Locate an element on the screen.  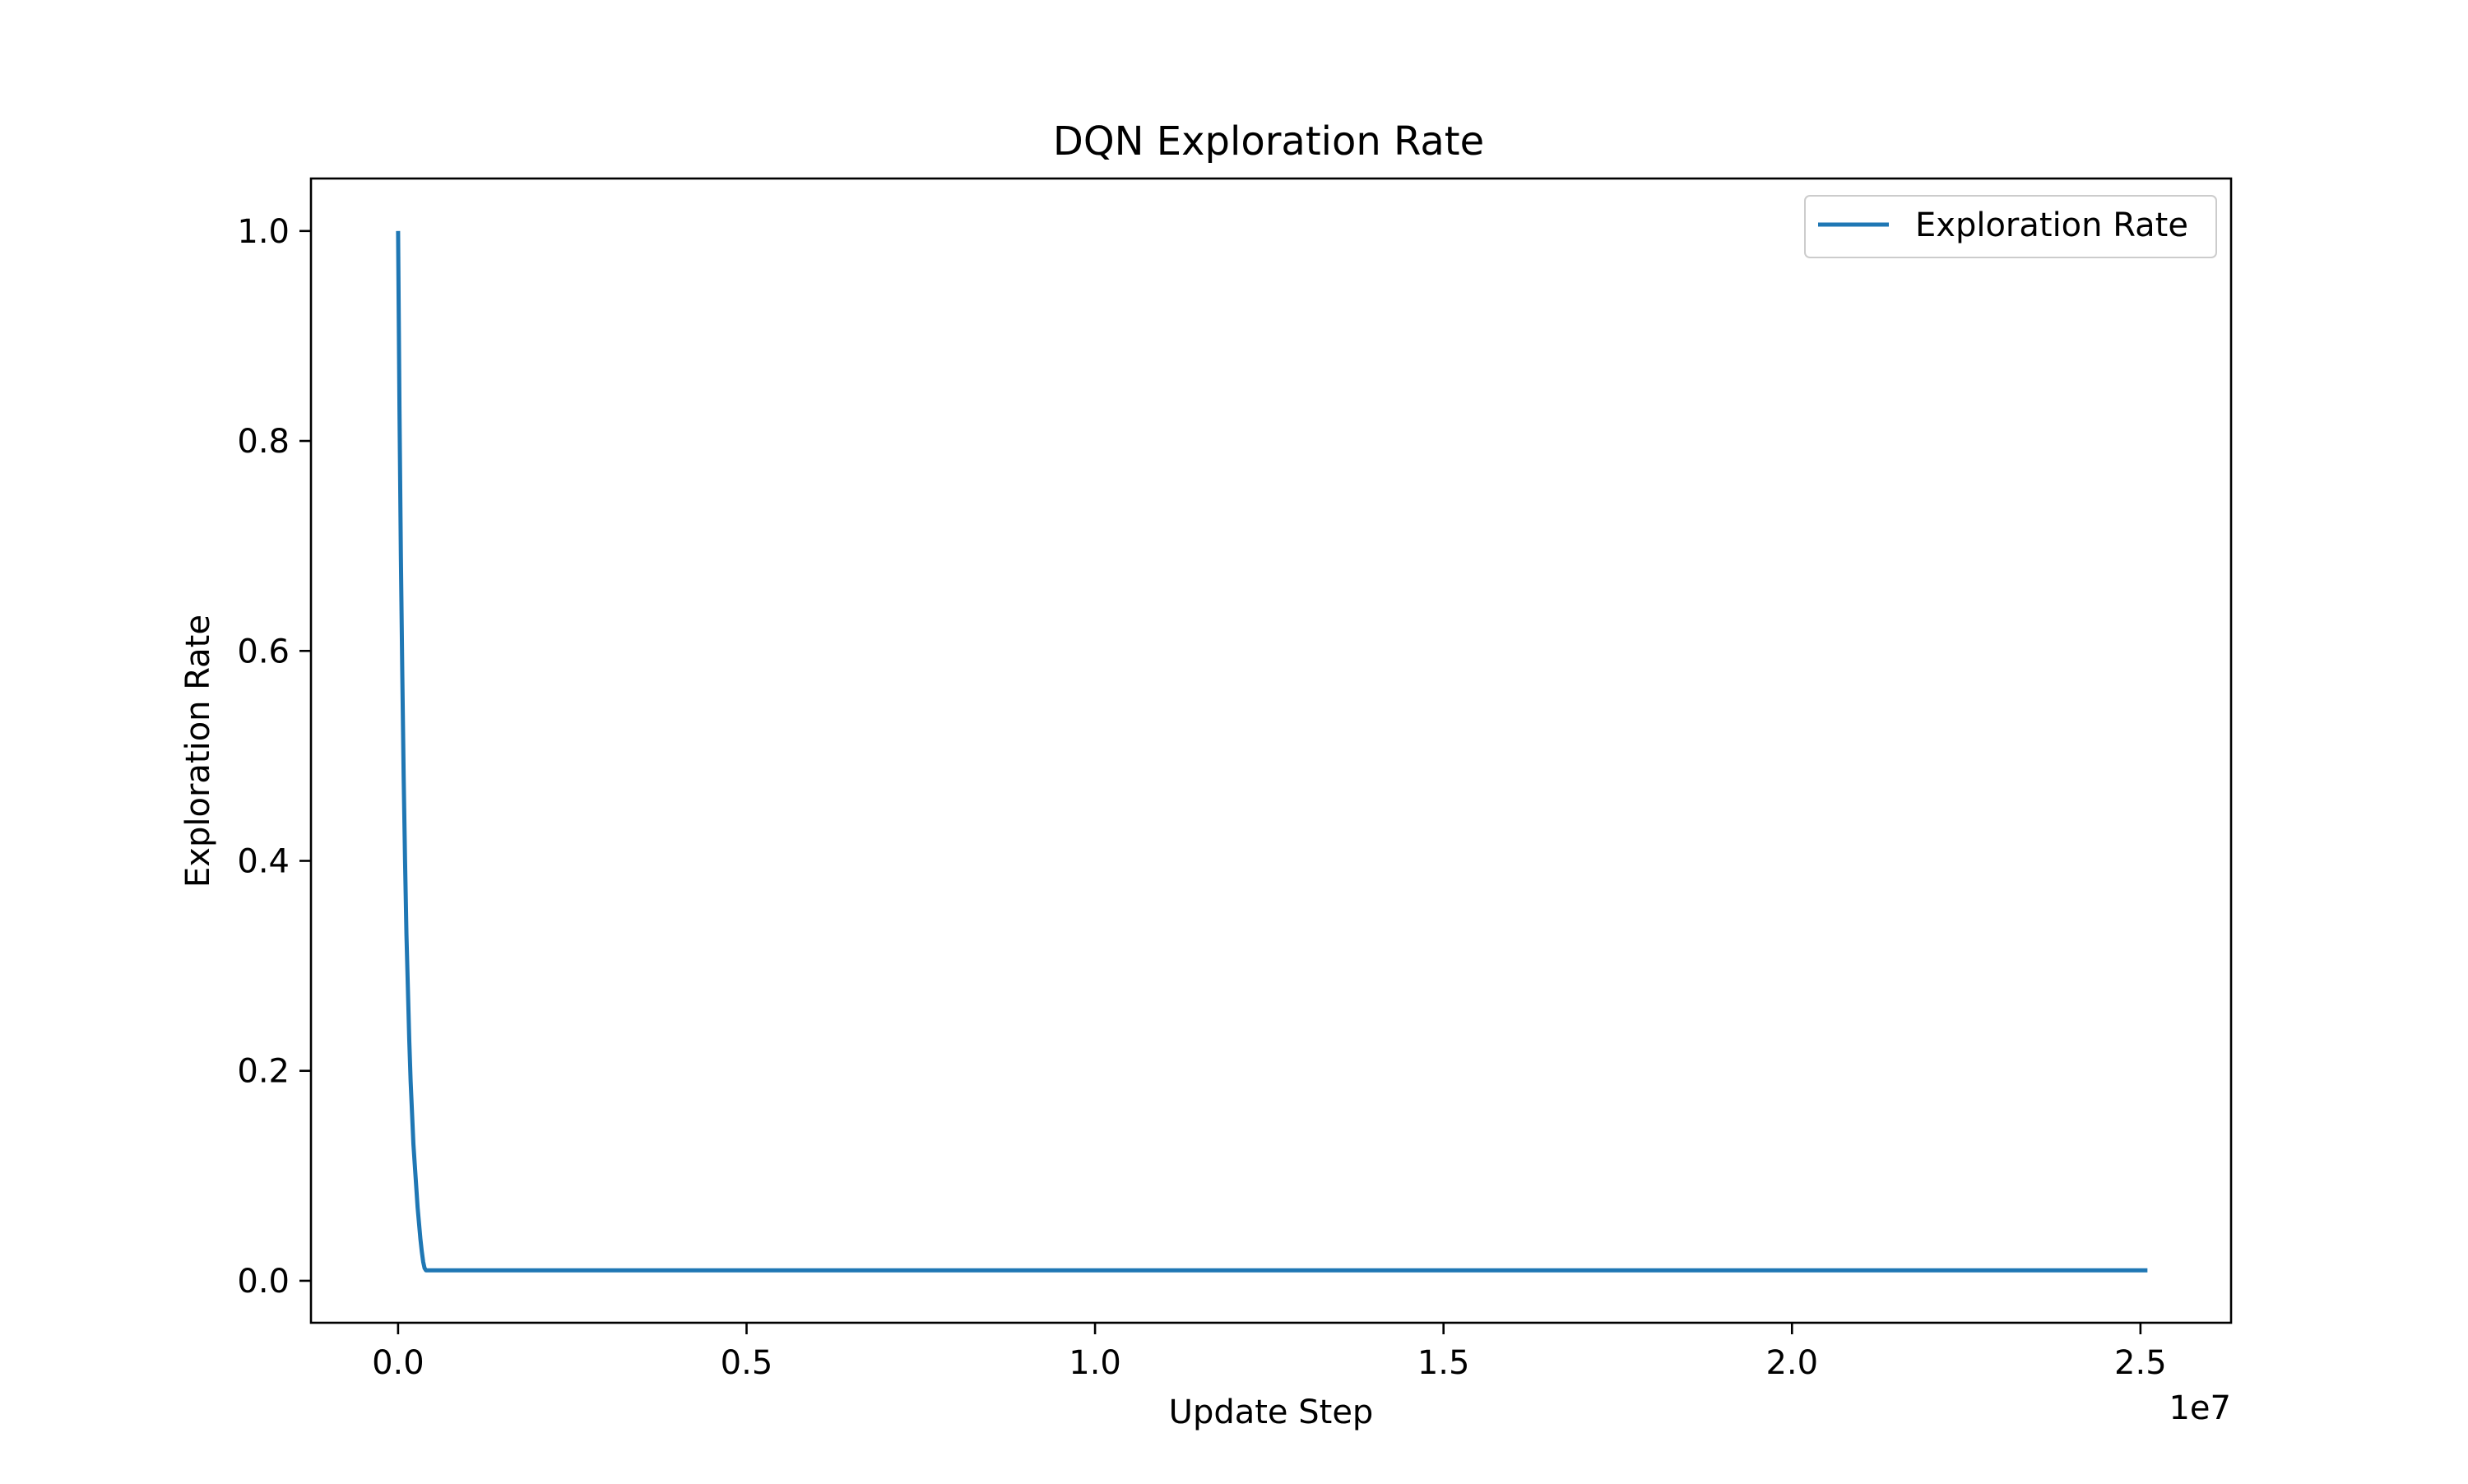
legend-series-label: Exploration Rate is located at coordinates (2051, 225).